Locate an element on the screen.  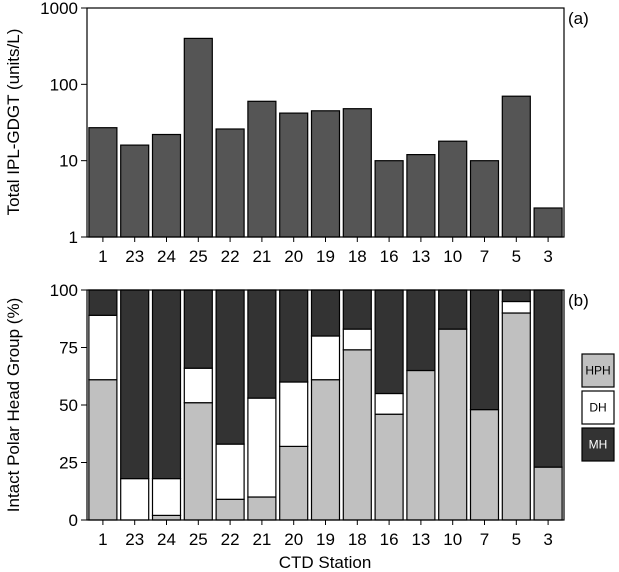
panel-b-x-tick-label: 22 is located at coordinates (230, 539).